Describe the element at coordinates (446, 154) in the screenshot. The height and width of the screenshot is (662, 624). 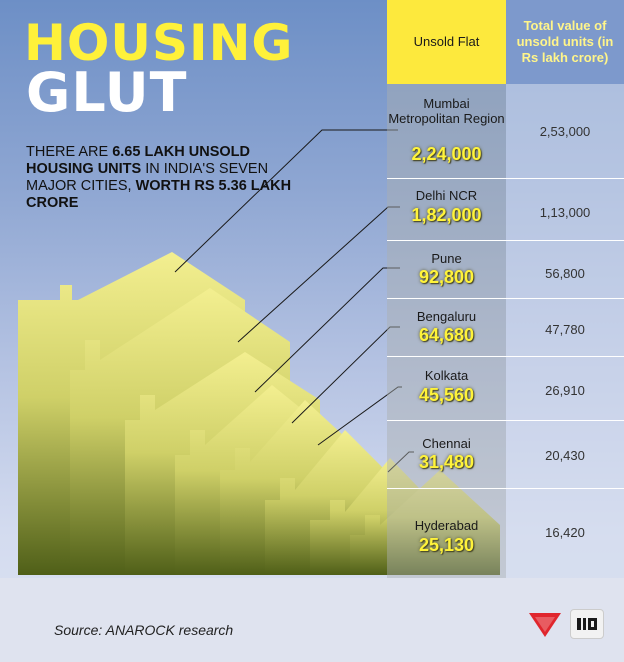
I see `unsold-units: 2,24,000` at that location.